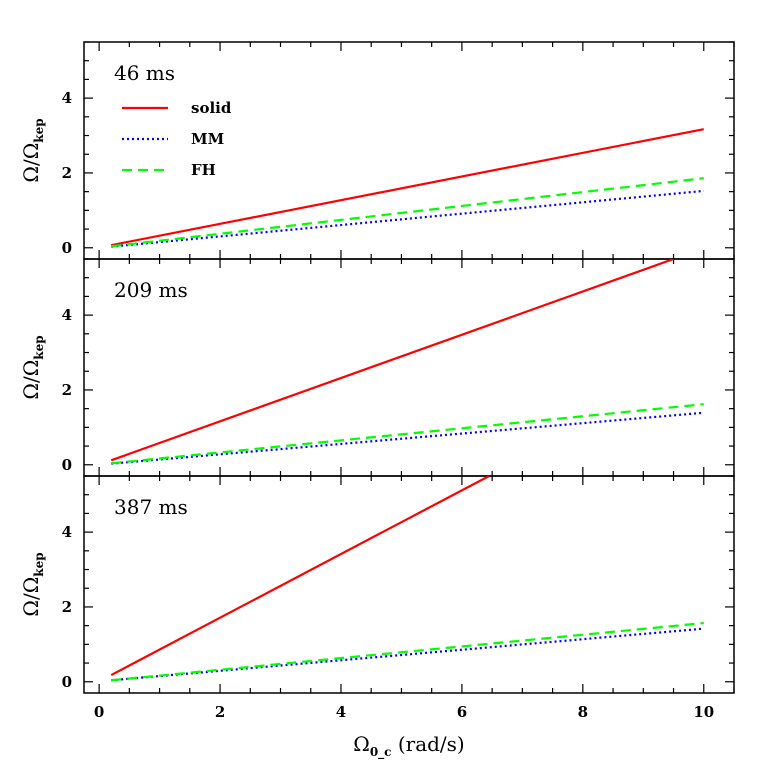  I want to click on x-tick-label: 8, so click(583, 712).